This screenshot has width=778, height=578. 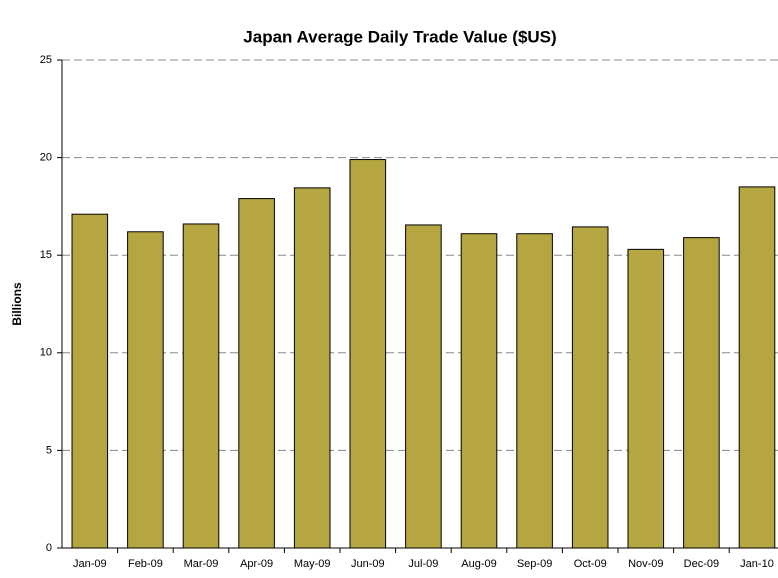 What do you see at coordinates (701, 564) in the screenshot?
I see `x-tick-label: Dec-09` at bounding box center [701, 564].